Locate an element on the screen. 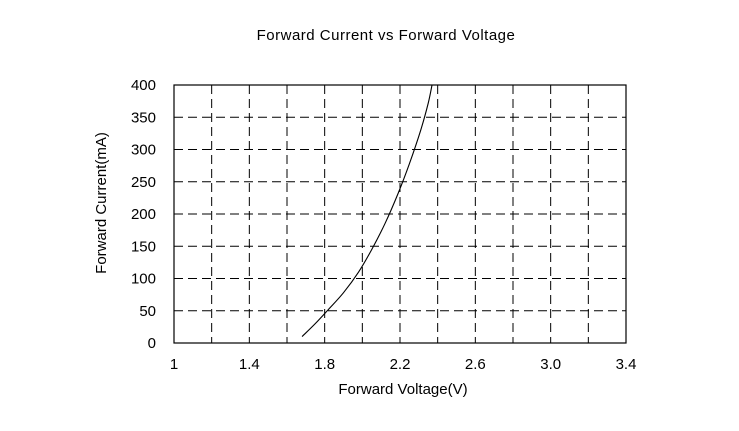 This screenshot has width=739, height=431. x-tick-label: 1.8 is located at coordinates (324, 364).